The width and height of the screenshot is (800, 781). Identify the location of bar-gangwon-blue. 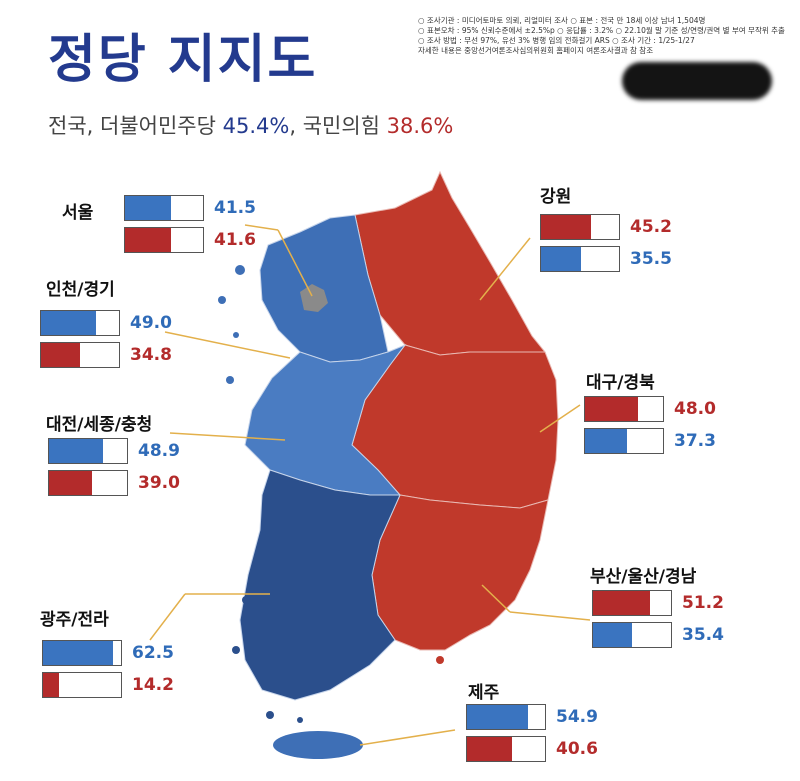
(580, 259).